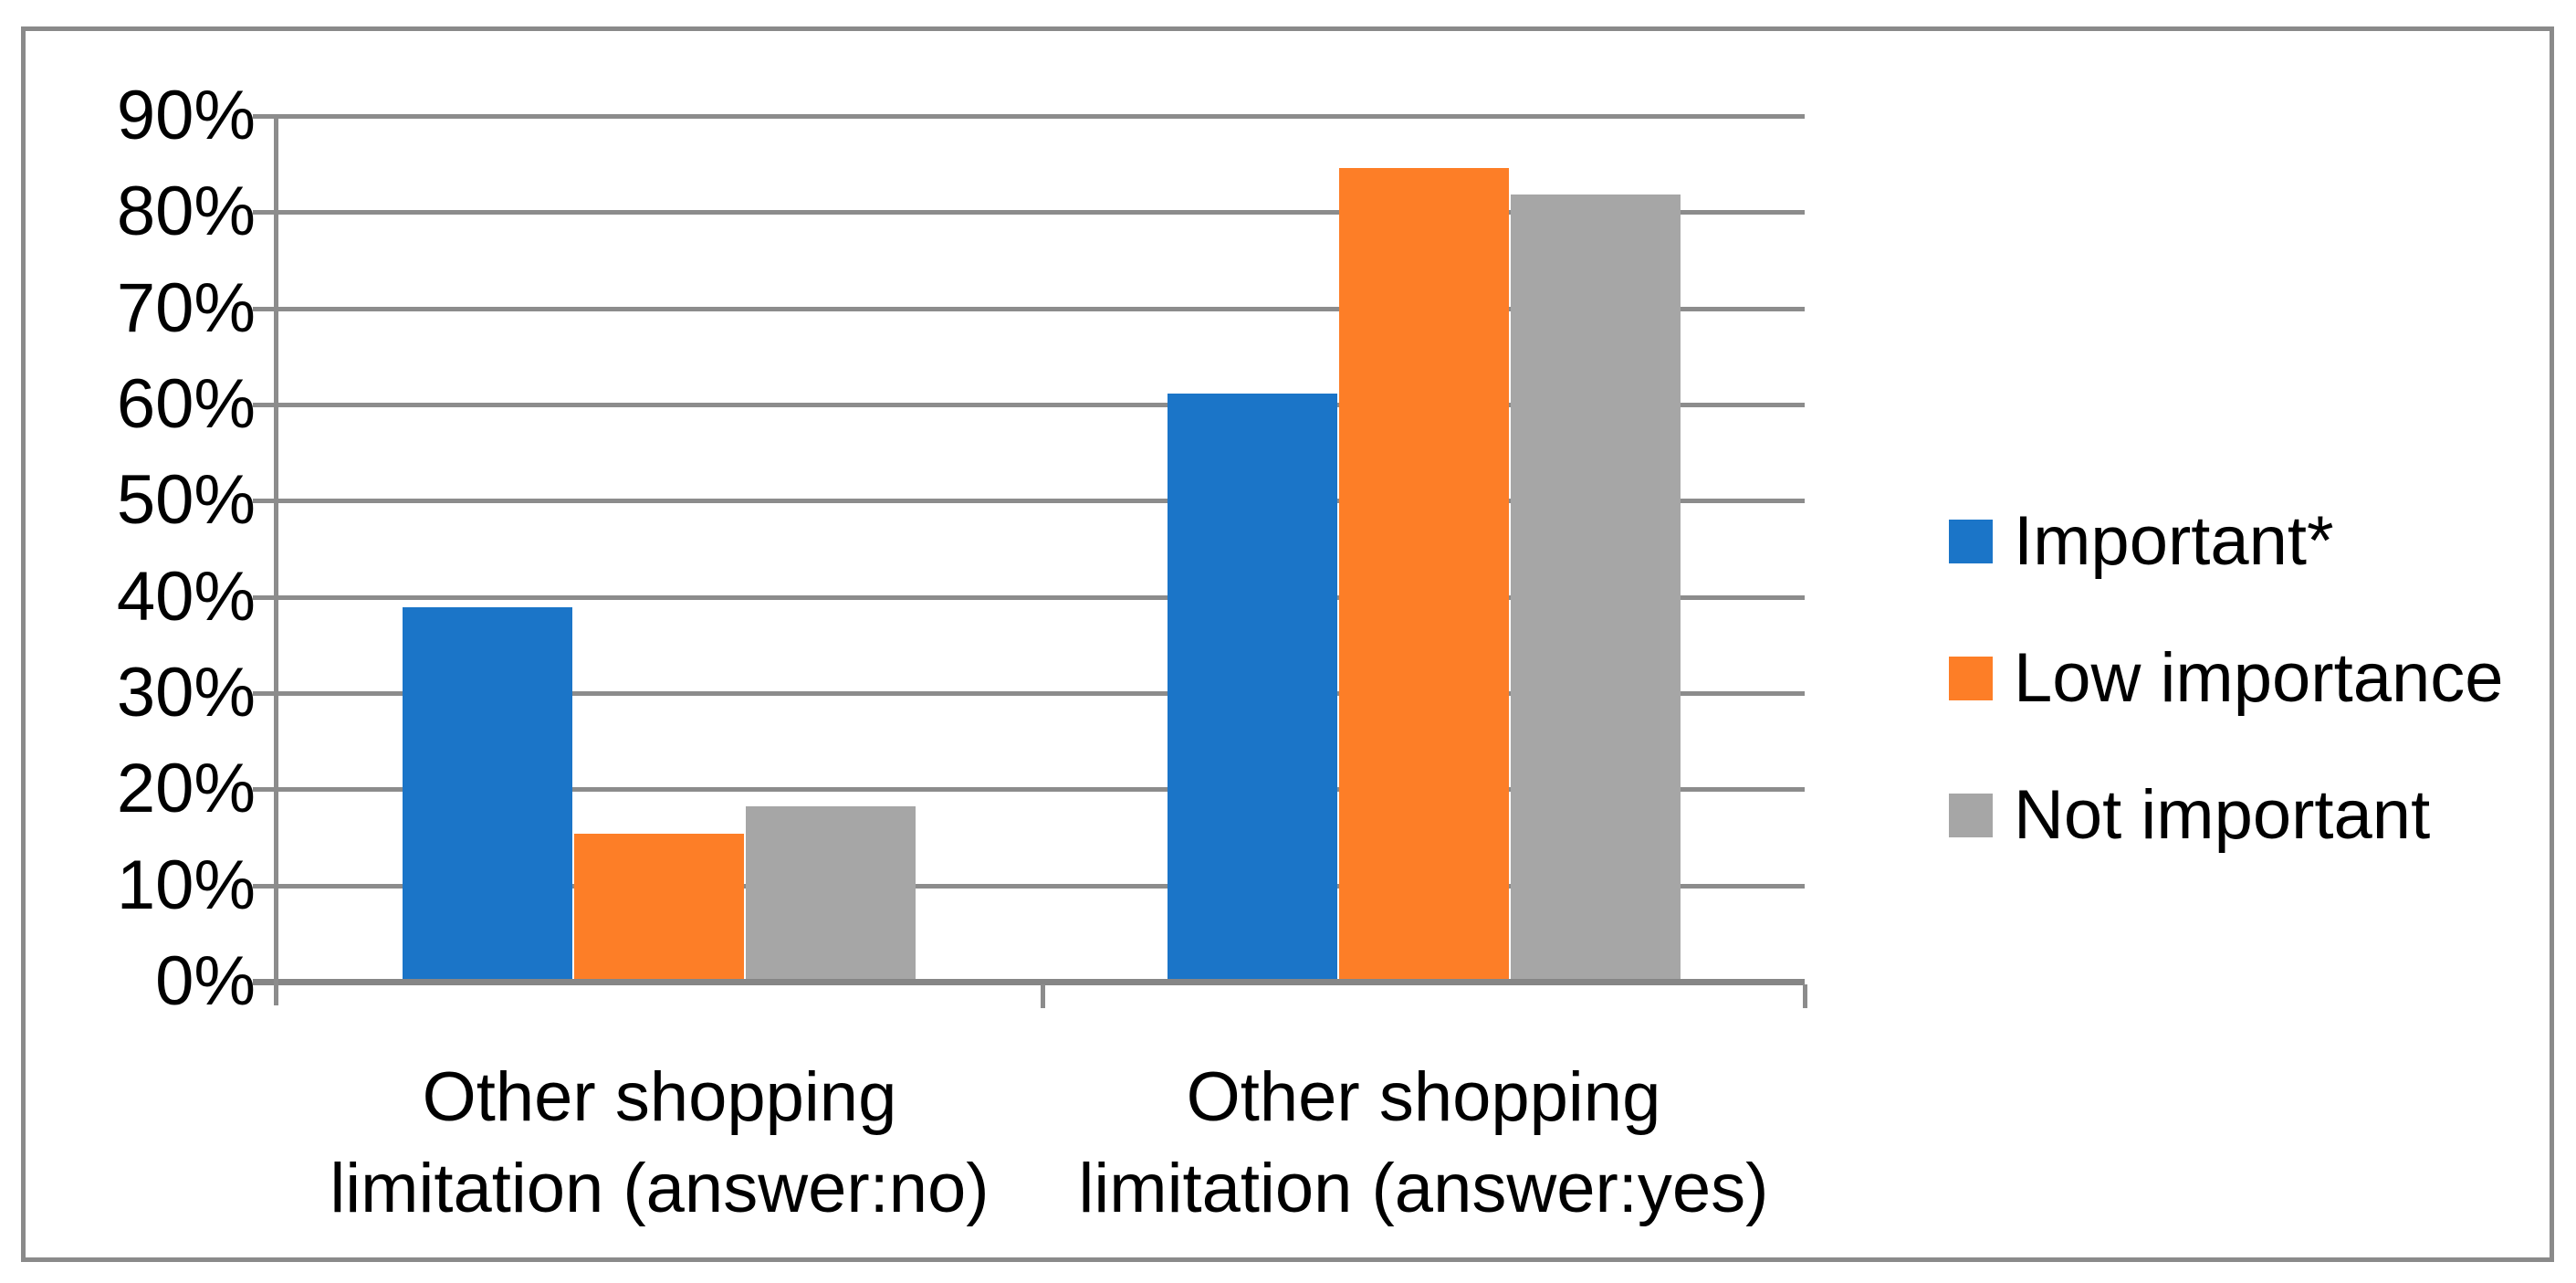  I want to click on bar-important-cat0, so click(487, 794).